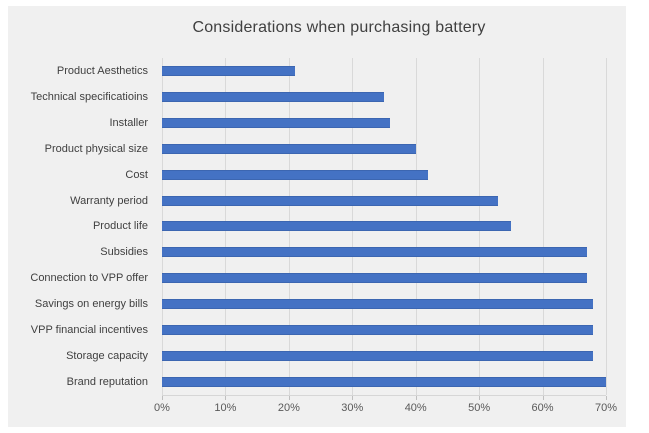  What do you see at coordinates (102, 70) in the screenshot?
I see `category-label: Product Aesthetics` at bounding box center [102, 70].